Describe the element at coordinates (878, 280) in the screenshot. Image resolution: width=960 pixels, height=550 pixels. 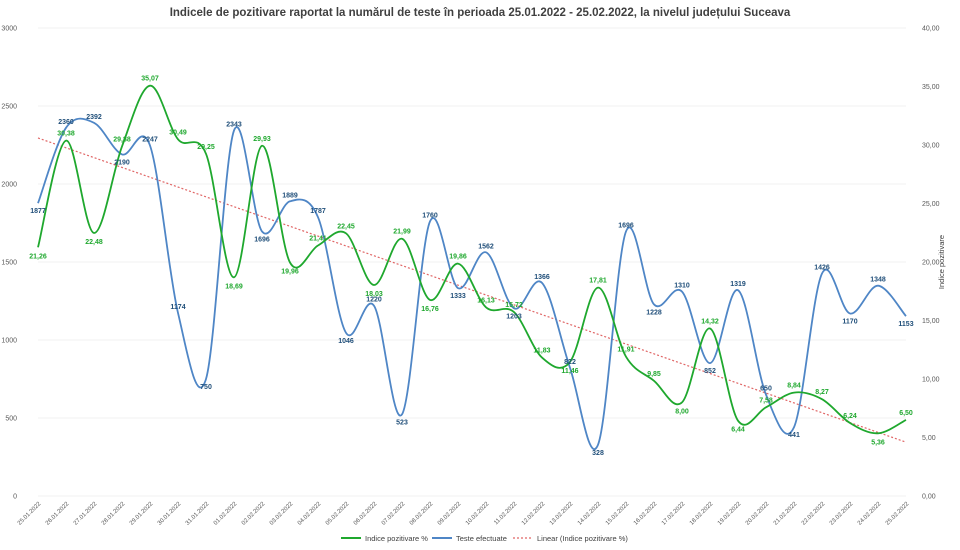
I see `tests-data-label: 1348` at that location.